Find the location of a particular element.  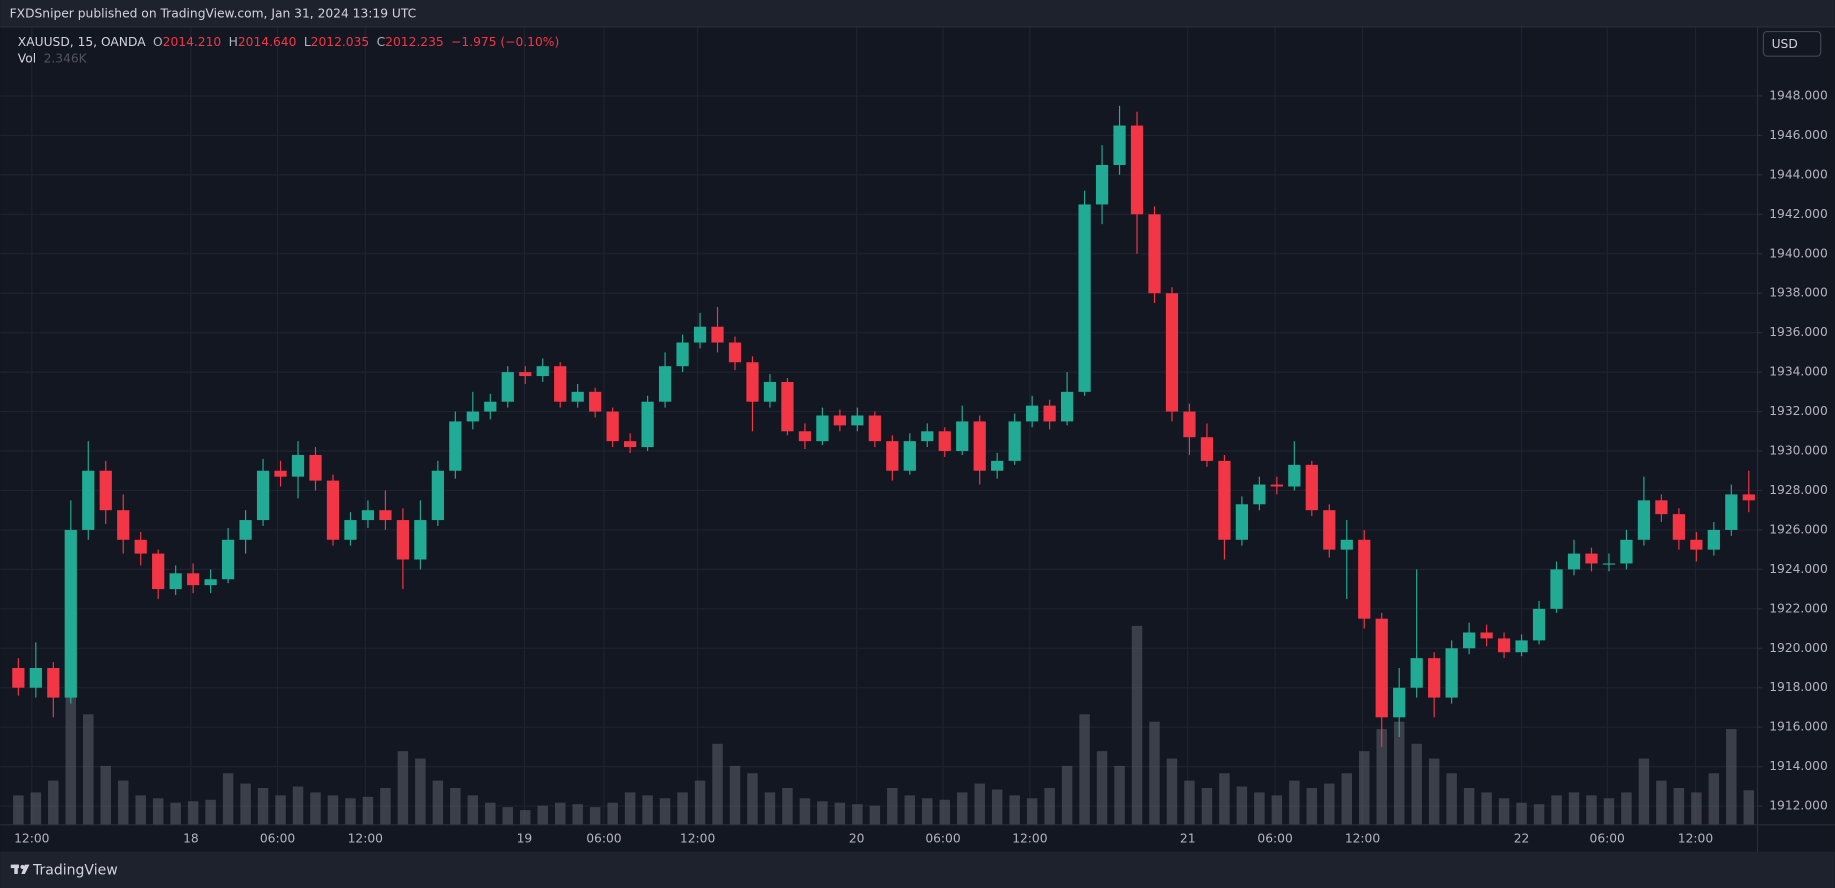

y-tick-label: 1924.000 is located at coordinates (1798, 569).